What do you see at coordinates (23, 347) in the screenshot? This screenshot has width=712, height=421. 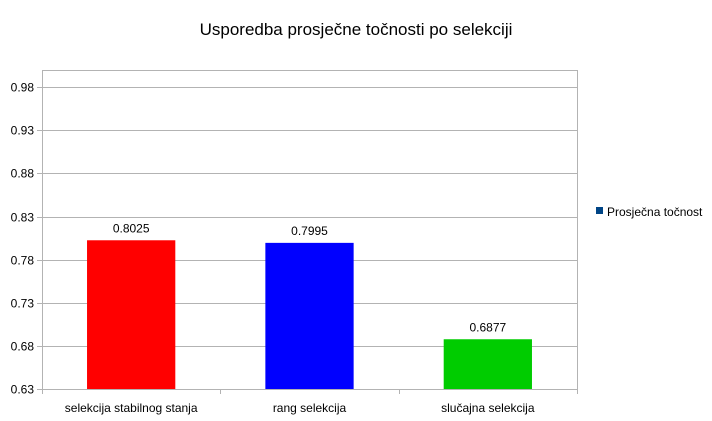 I see `y-tick-label: 0.68` at bounding box center [23, 347].